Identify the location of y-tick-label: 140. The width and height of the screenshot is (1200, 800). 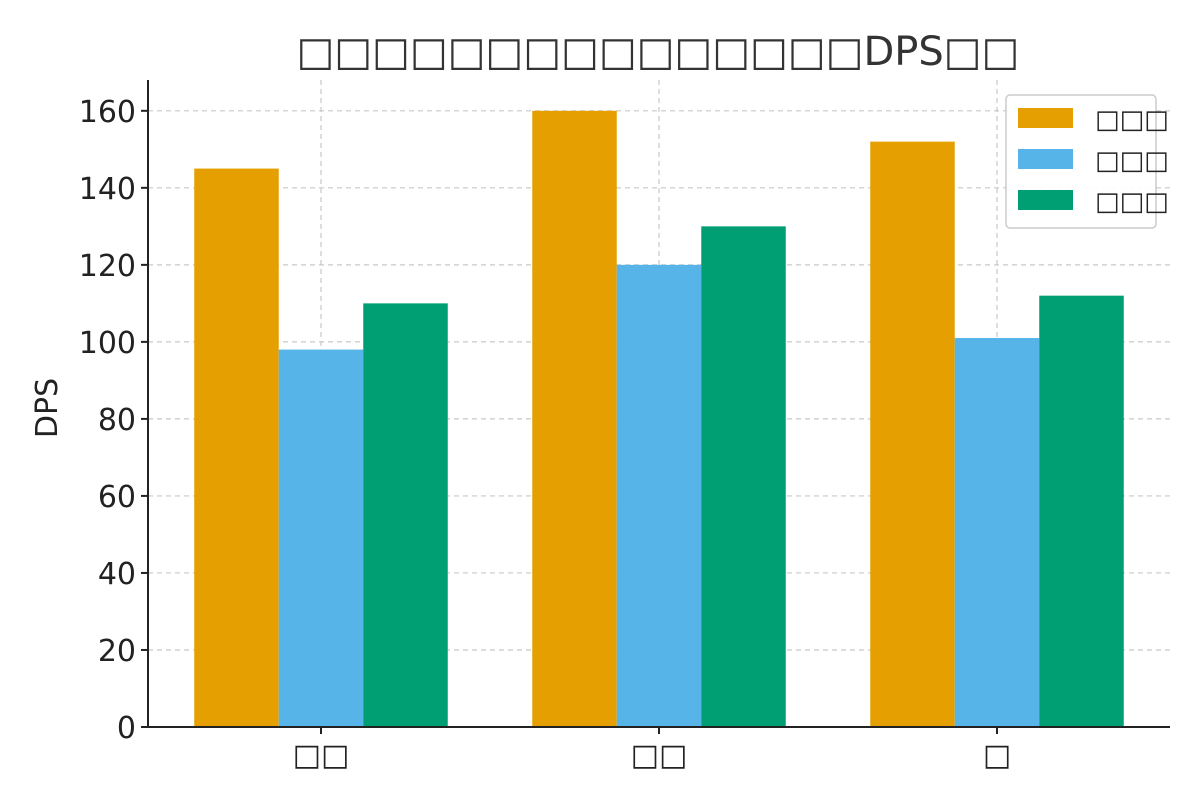
(107, 189).